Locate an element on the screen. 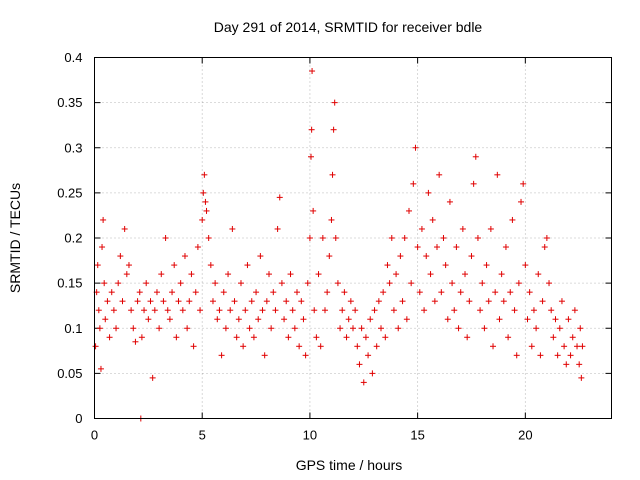 Image resolution: width=640 pixels, height=480 pixels. y-axis-label: SRMTID / TECUs is located at coordinates (15, 238).